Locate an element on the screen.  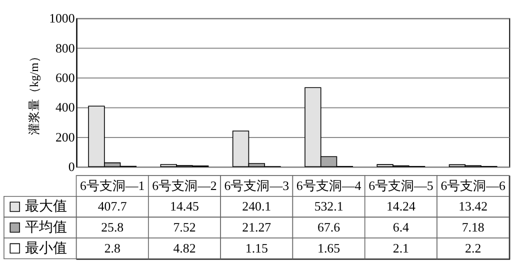
data-label: 2.1 is located at coordinates (400, 248).